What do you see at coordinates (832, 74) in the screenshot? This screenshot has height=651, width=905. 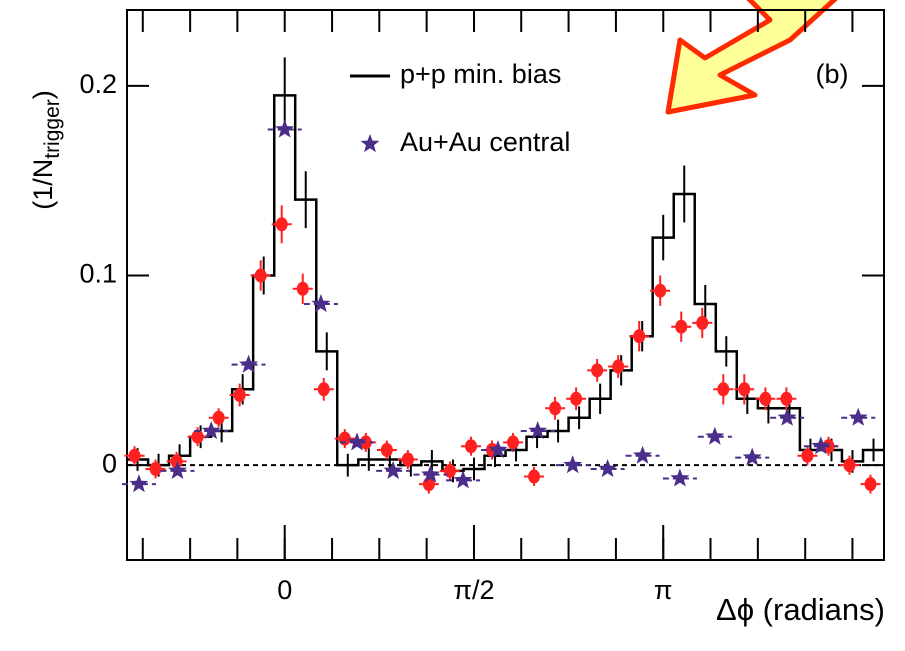 I see `annotation: (b)` at bounding box center [832, 74].